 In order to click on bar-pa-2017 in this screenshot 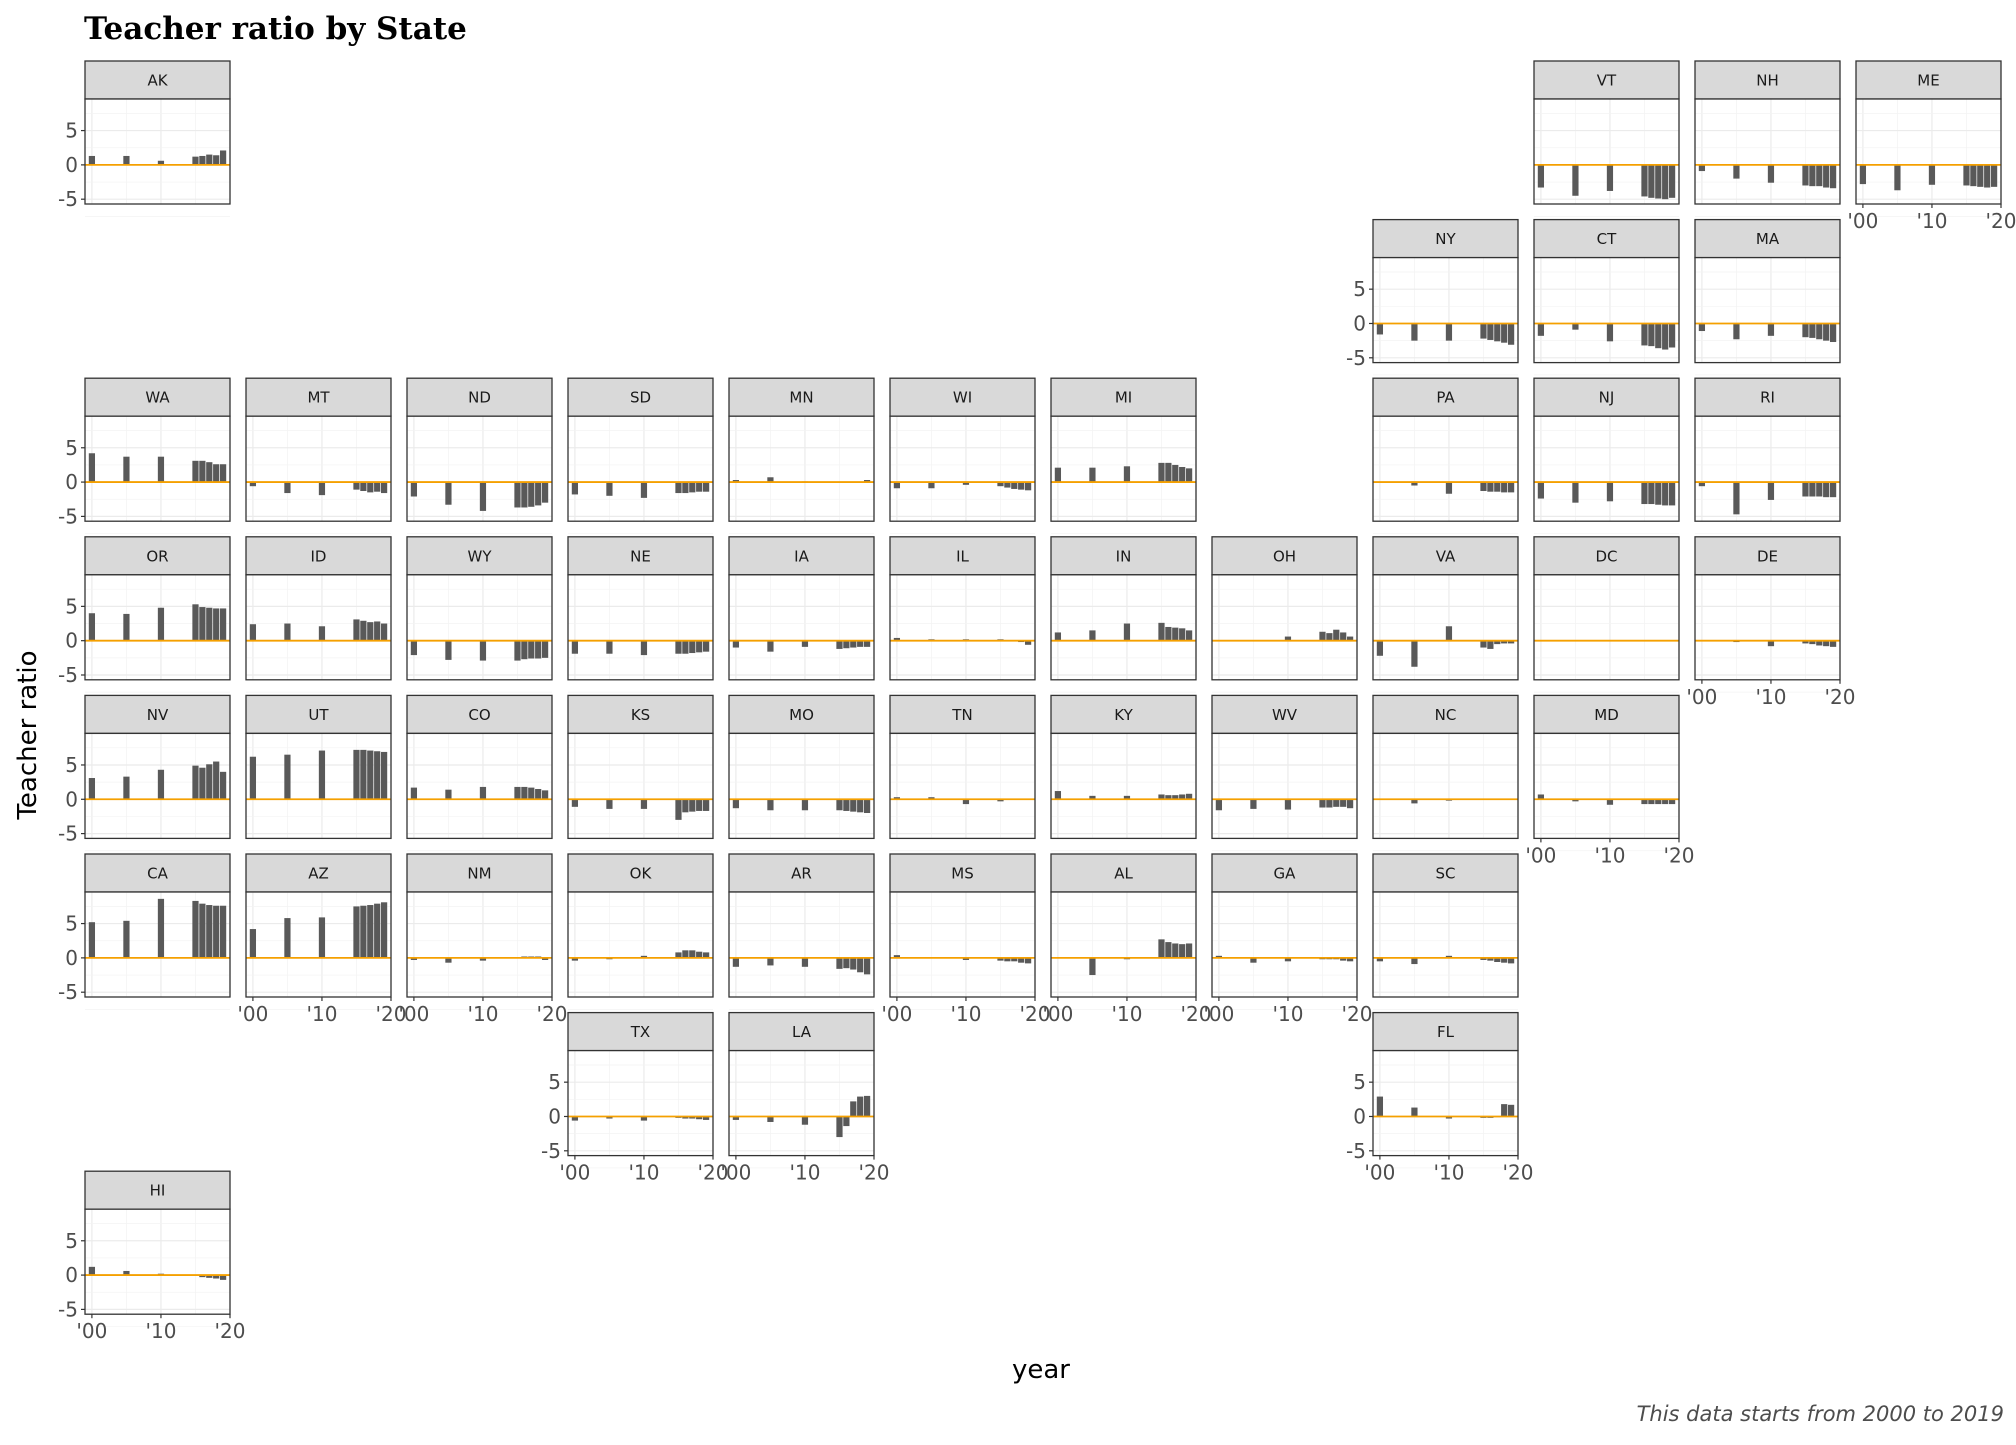, I will do `click(1497, 487)`.